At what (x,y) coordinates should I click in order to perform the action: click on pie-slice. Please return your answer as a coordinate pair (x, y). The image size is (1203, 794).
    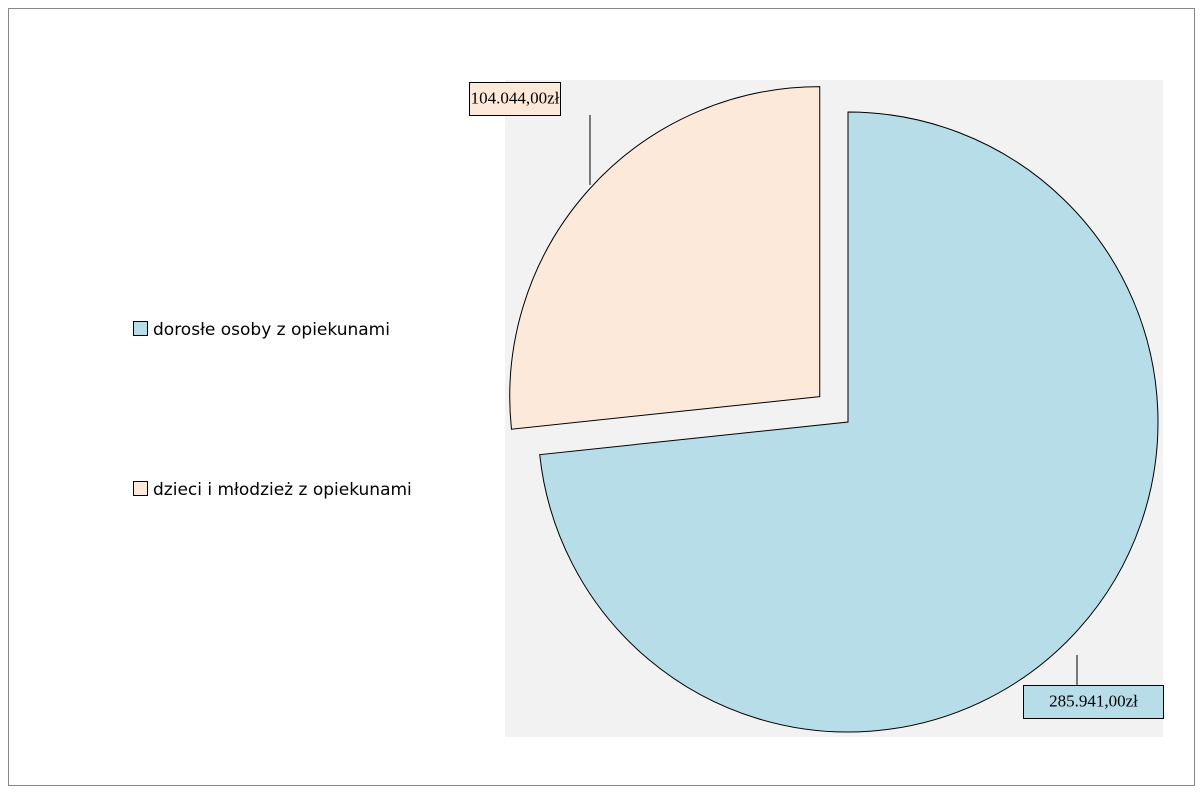
    Looking at the image, I should click on (665, 258).